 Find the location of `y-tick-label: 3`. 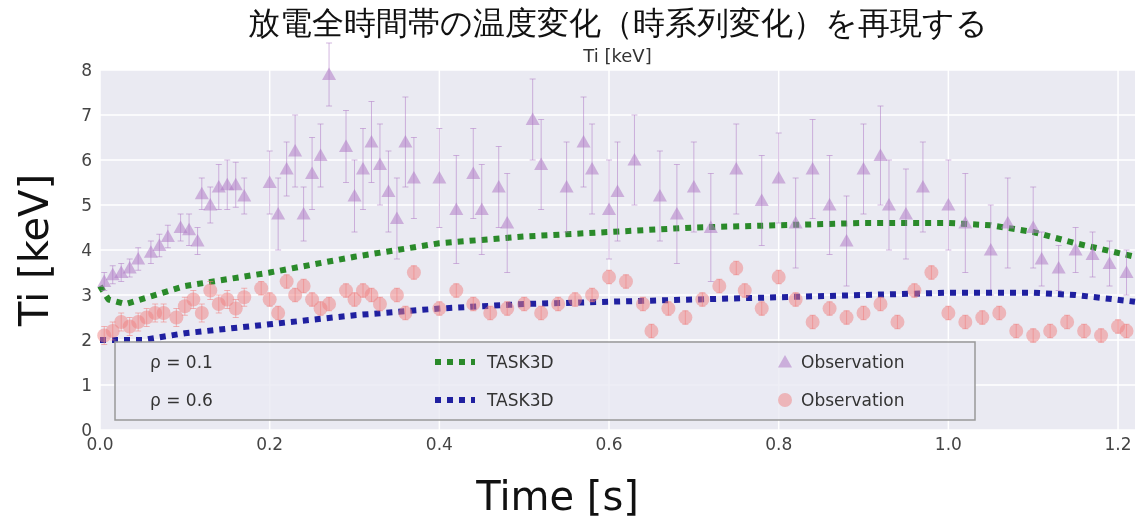

y-tick-label: 3 is located at coordinates (86, 295).